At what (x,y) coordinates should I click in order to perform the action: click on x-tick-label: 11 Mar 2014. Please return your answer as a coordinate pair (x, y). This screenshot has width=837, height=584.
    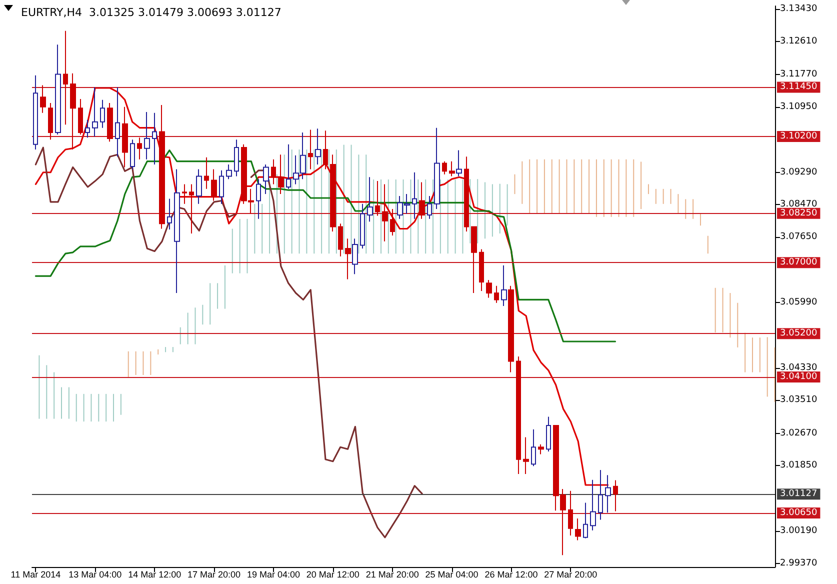
    Looking at the image, I should click on (35, 575).